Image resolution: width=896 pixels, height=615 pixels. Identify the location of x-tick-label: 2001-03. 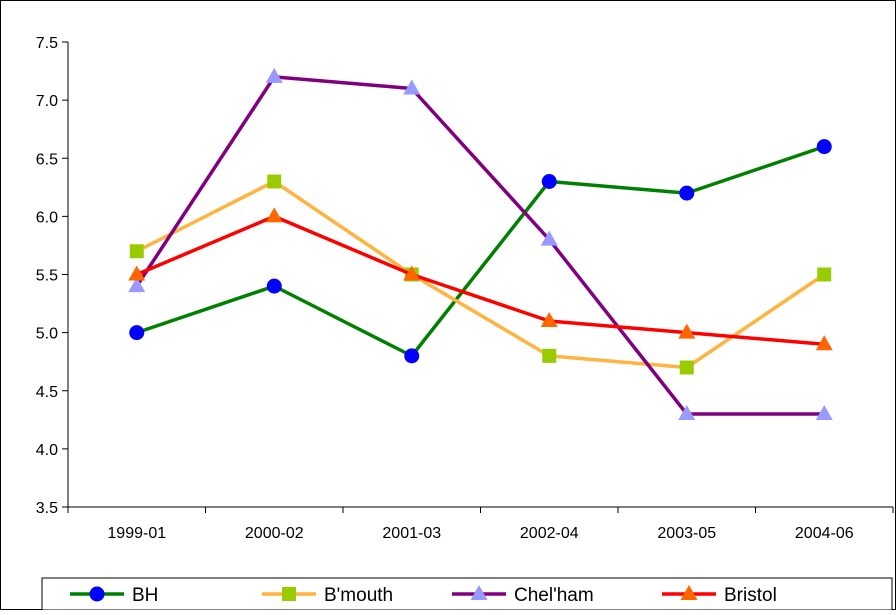
(411, 533).